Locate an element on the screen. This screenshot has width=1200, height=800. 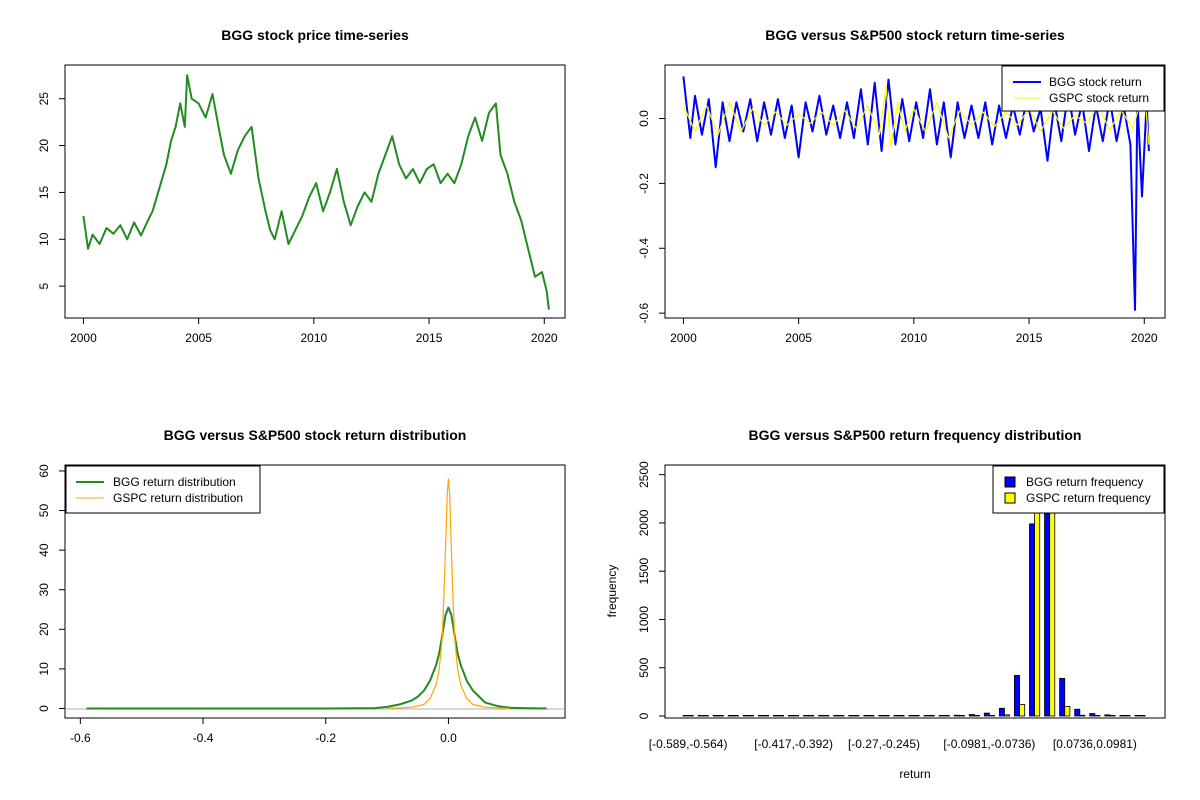
density-chart-plot-box is located at coordinates (315, 591).